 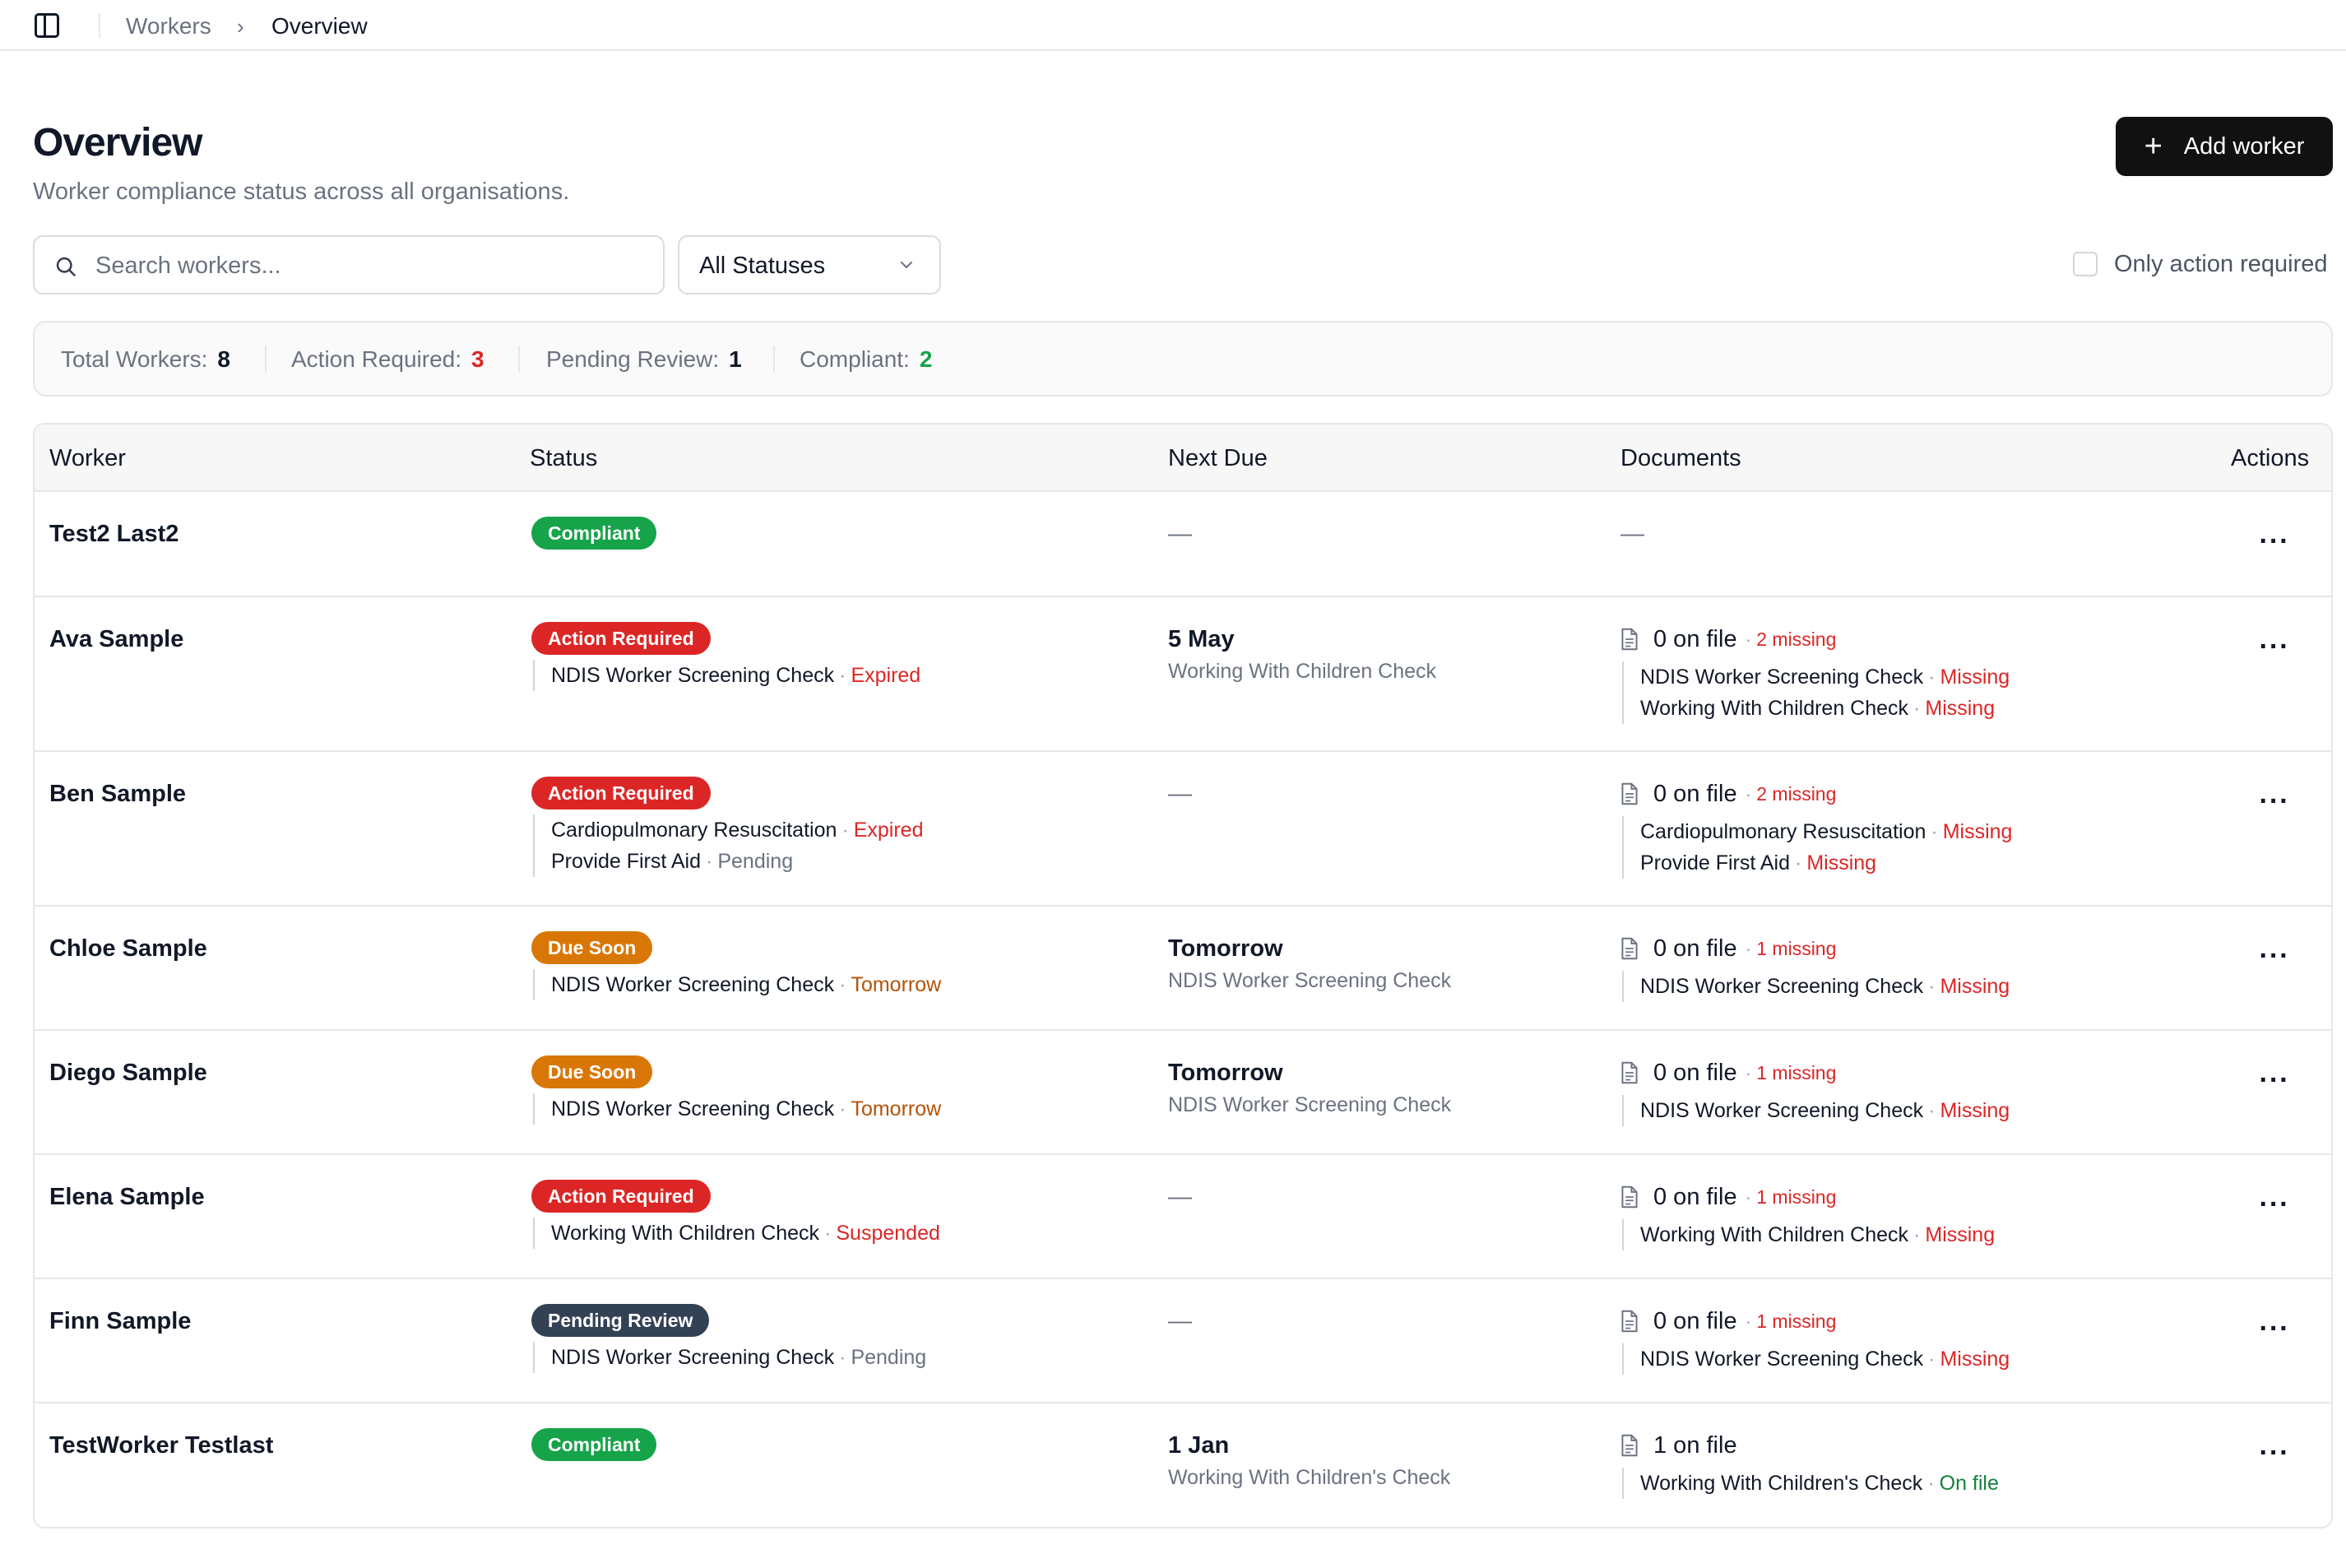 I want to click on status-badge: Due Soon, so click(x=592, y=1071).